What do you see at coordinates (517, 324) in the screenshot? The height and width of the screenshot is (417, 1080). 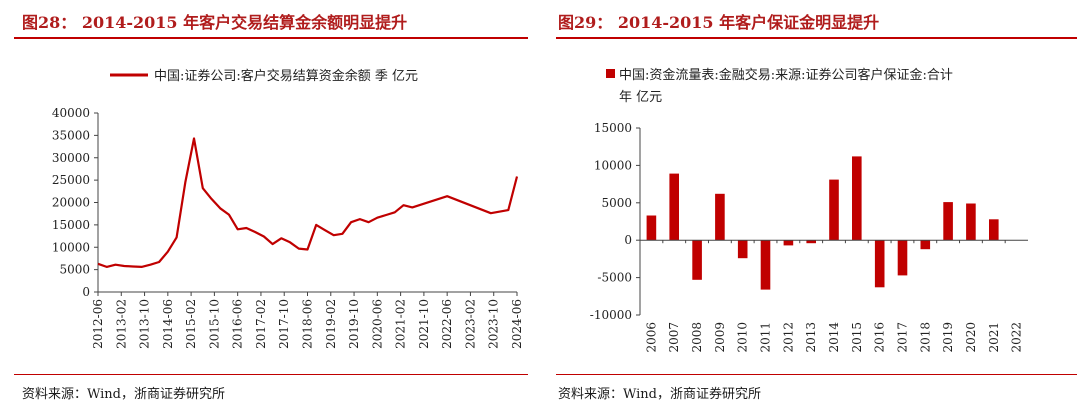 I see `x-tick-label: 2024-06` at bounding box center [517, 324].